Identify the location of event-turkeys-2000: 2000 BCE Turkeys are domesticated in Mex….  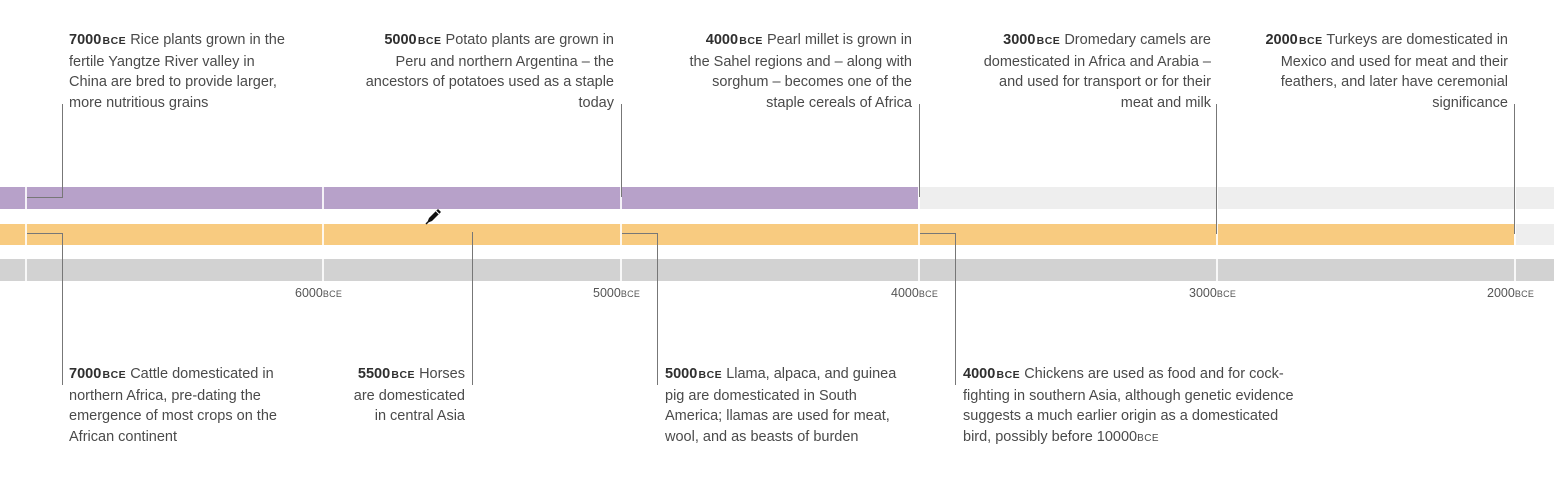
(1386, 71).